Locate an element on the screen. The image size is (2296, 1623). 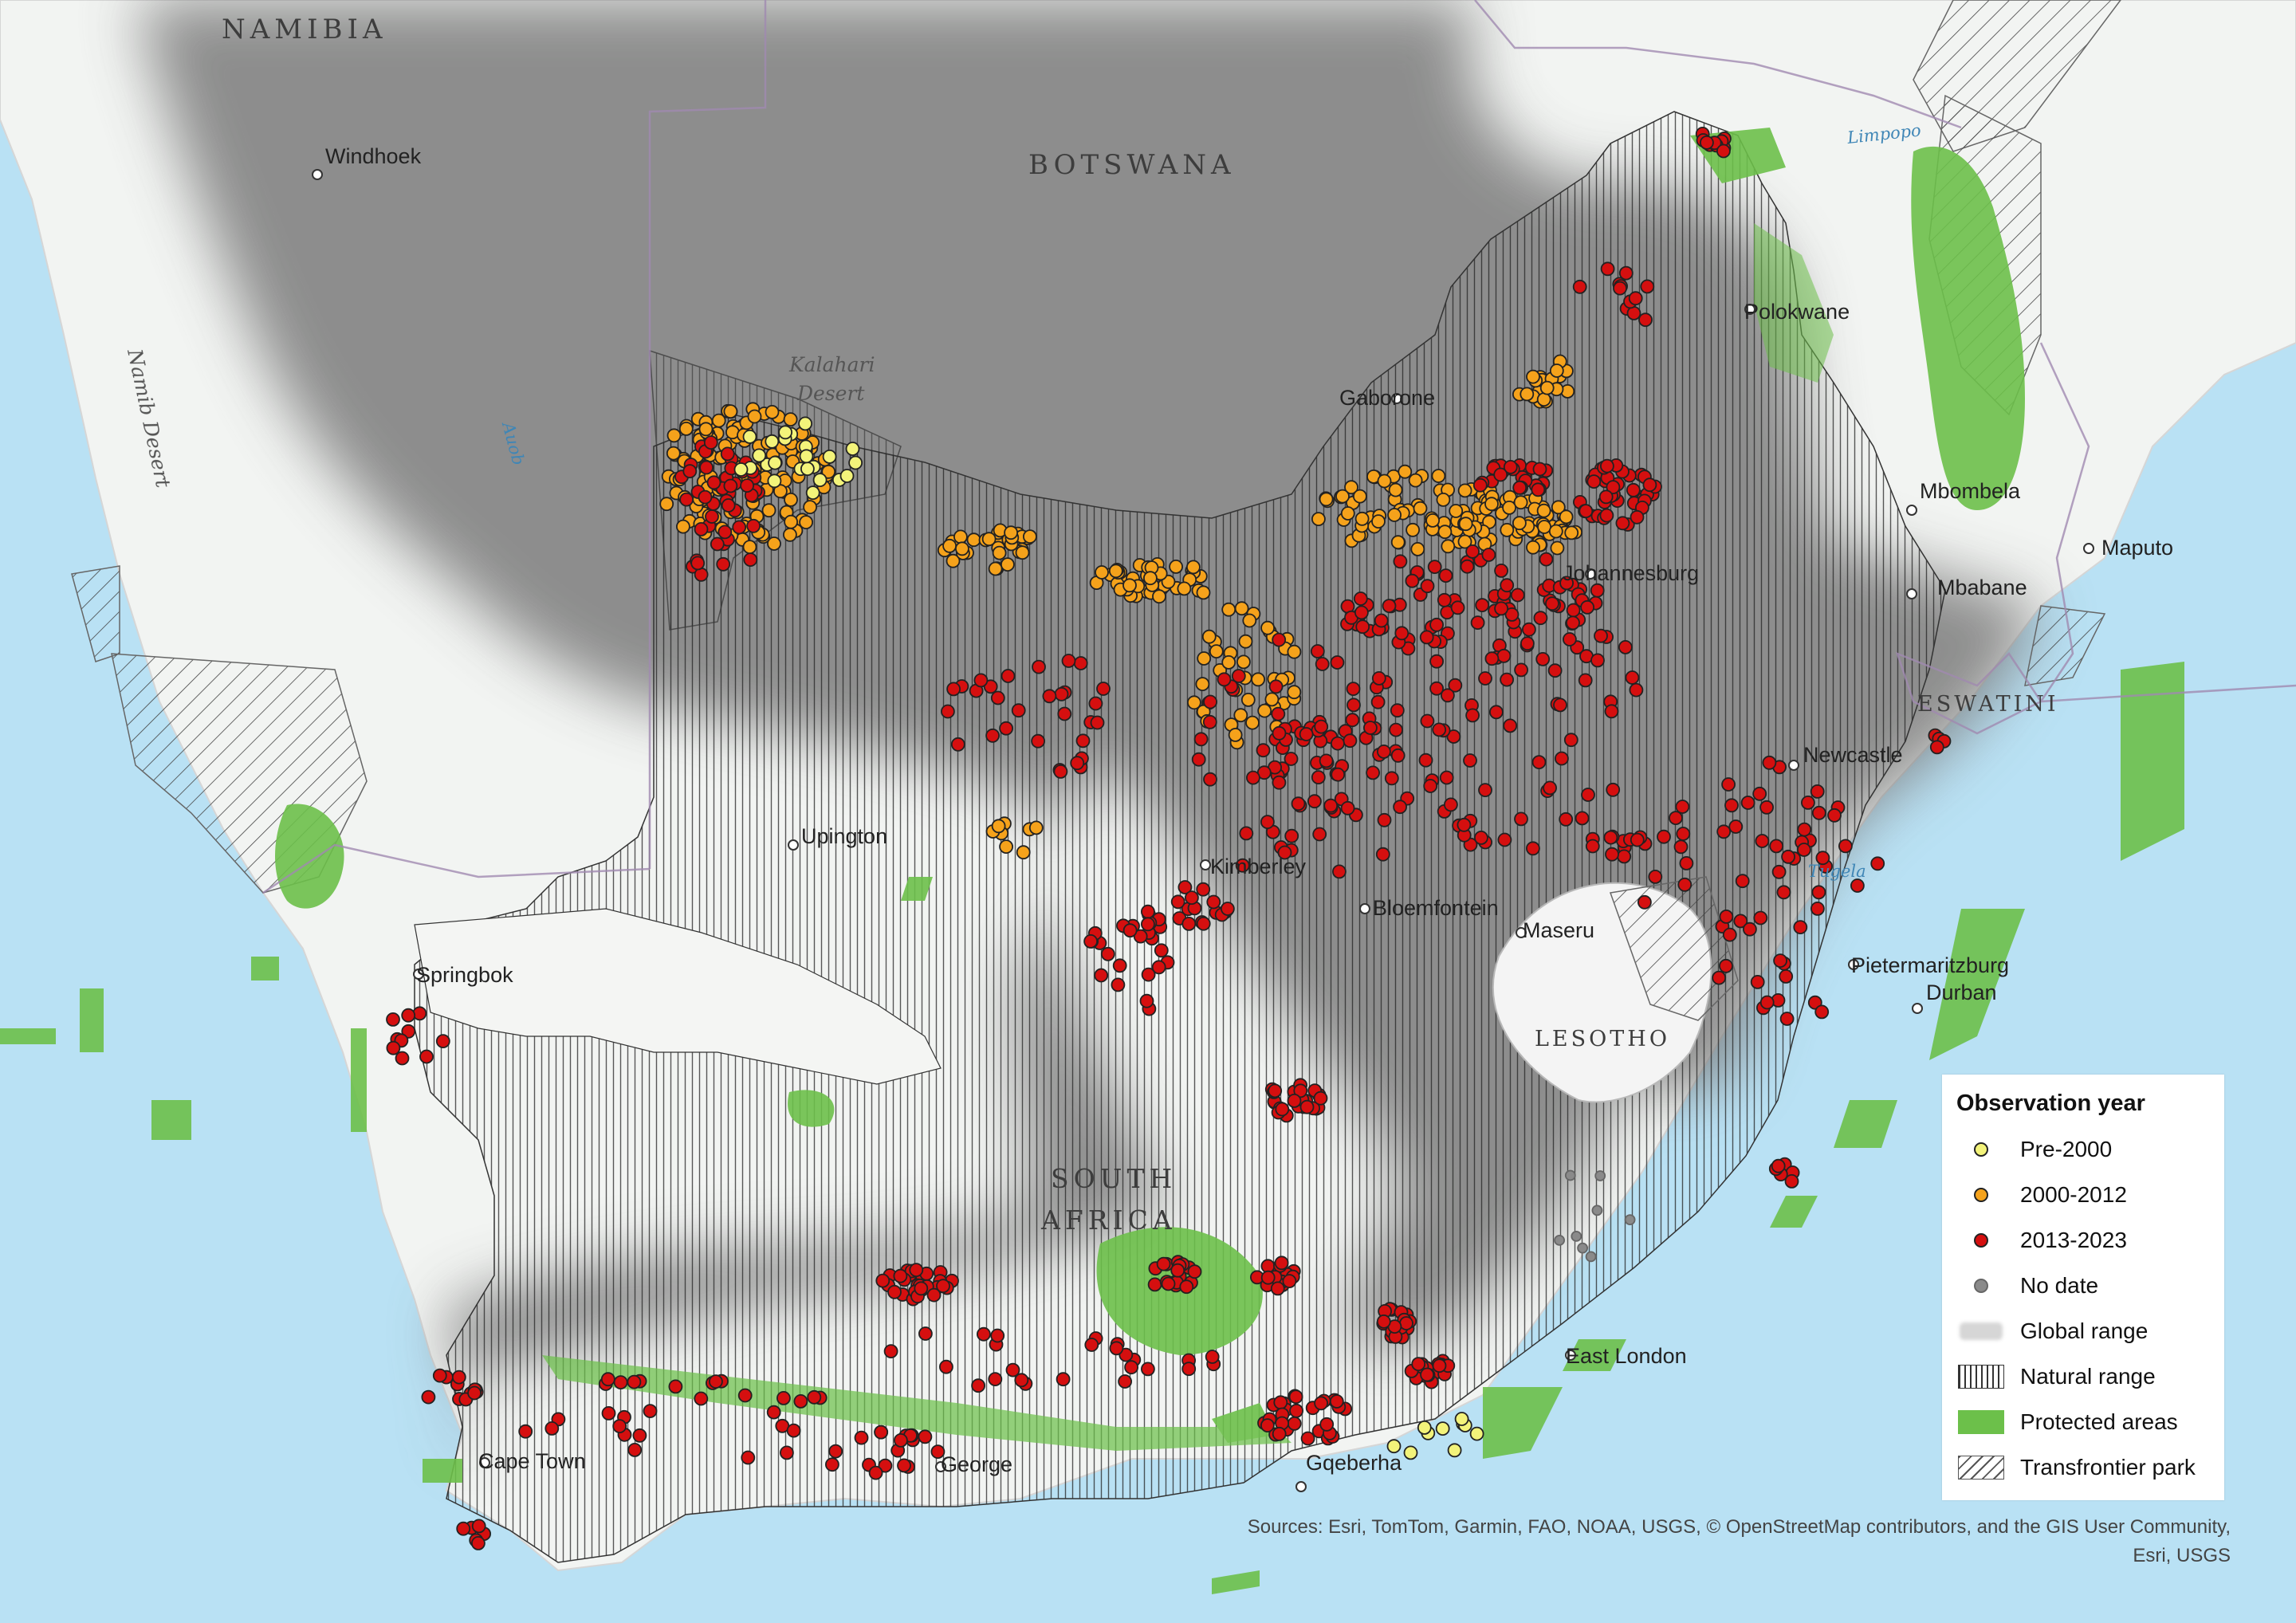
no-date-point is located at coordinates (1582, 1248).